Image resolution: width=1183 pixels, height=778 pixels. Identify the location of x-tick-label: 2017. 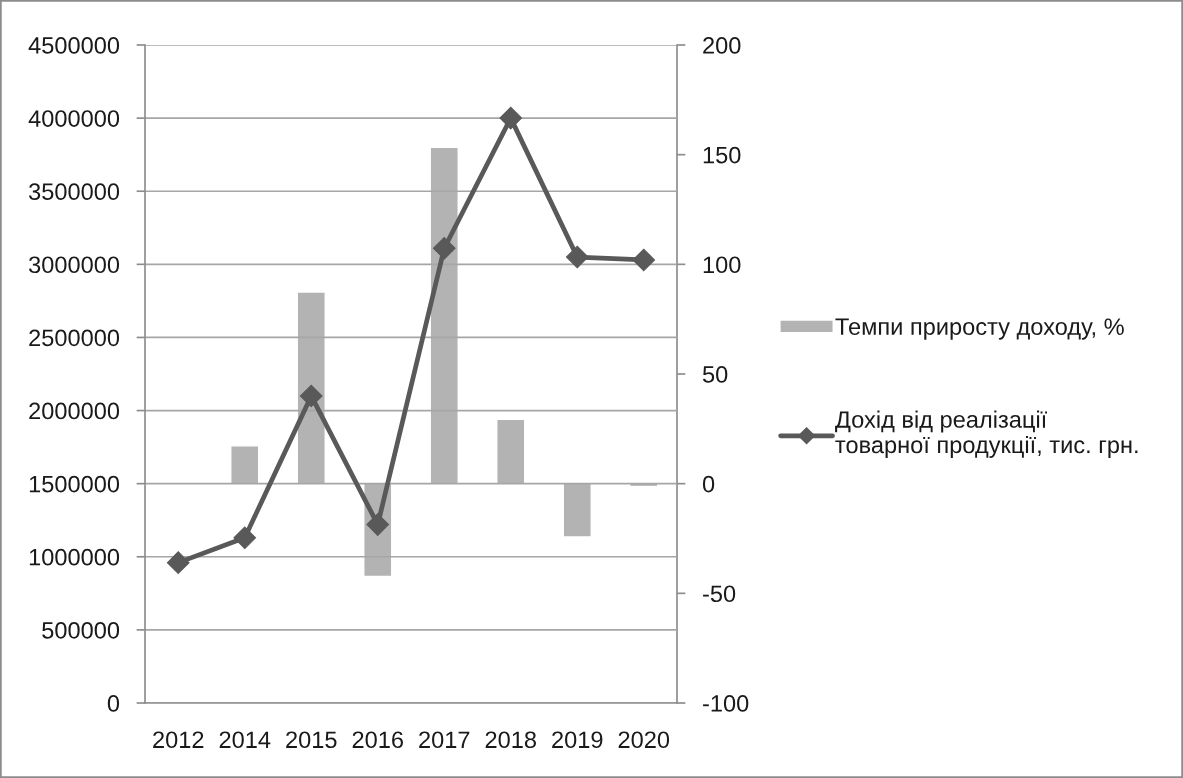
(444, 740).